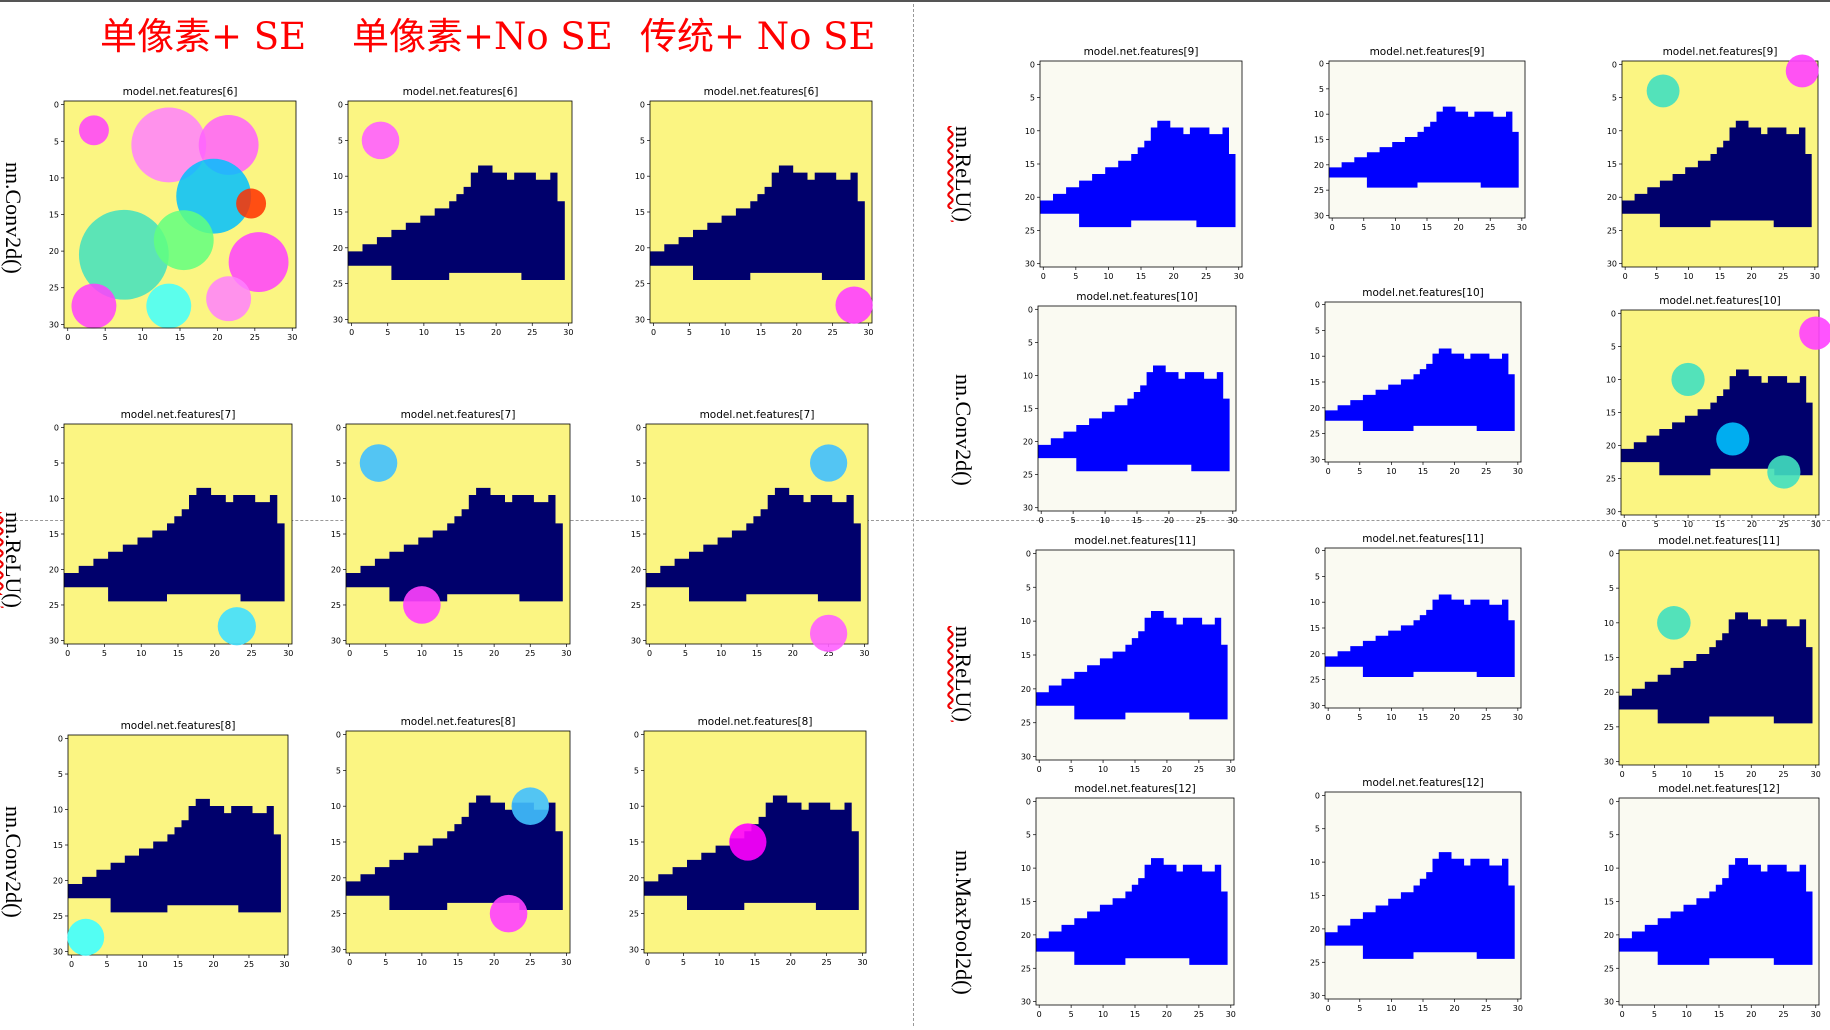 The image size is (1830, 1030). What do you see at coordinates (755, 722) in the screenshot?
I see `panel-title: model.net.features[8]` at bounding box center [755, 722].